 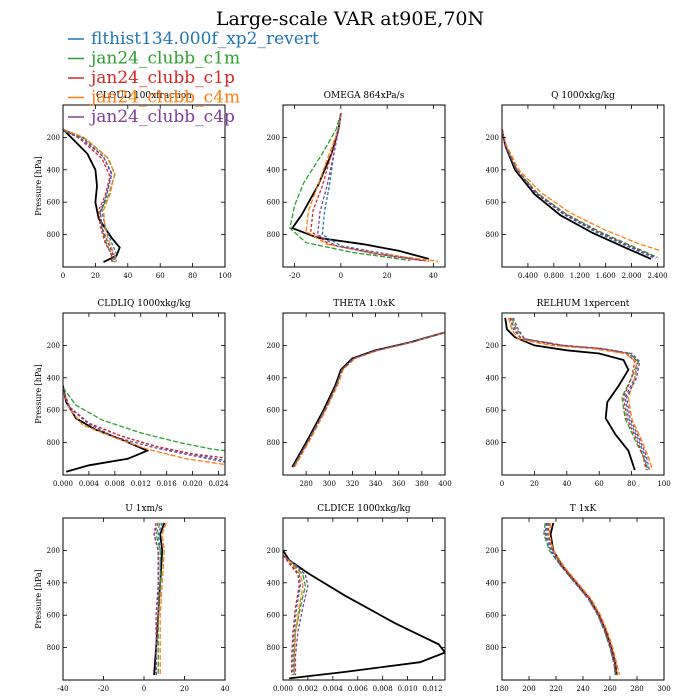 I want to click on x-tick-label: 2.000, so click(x=632, y=276).